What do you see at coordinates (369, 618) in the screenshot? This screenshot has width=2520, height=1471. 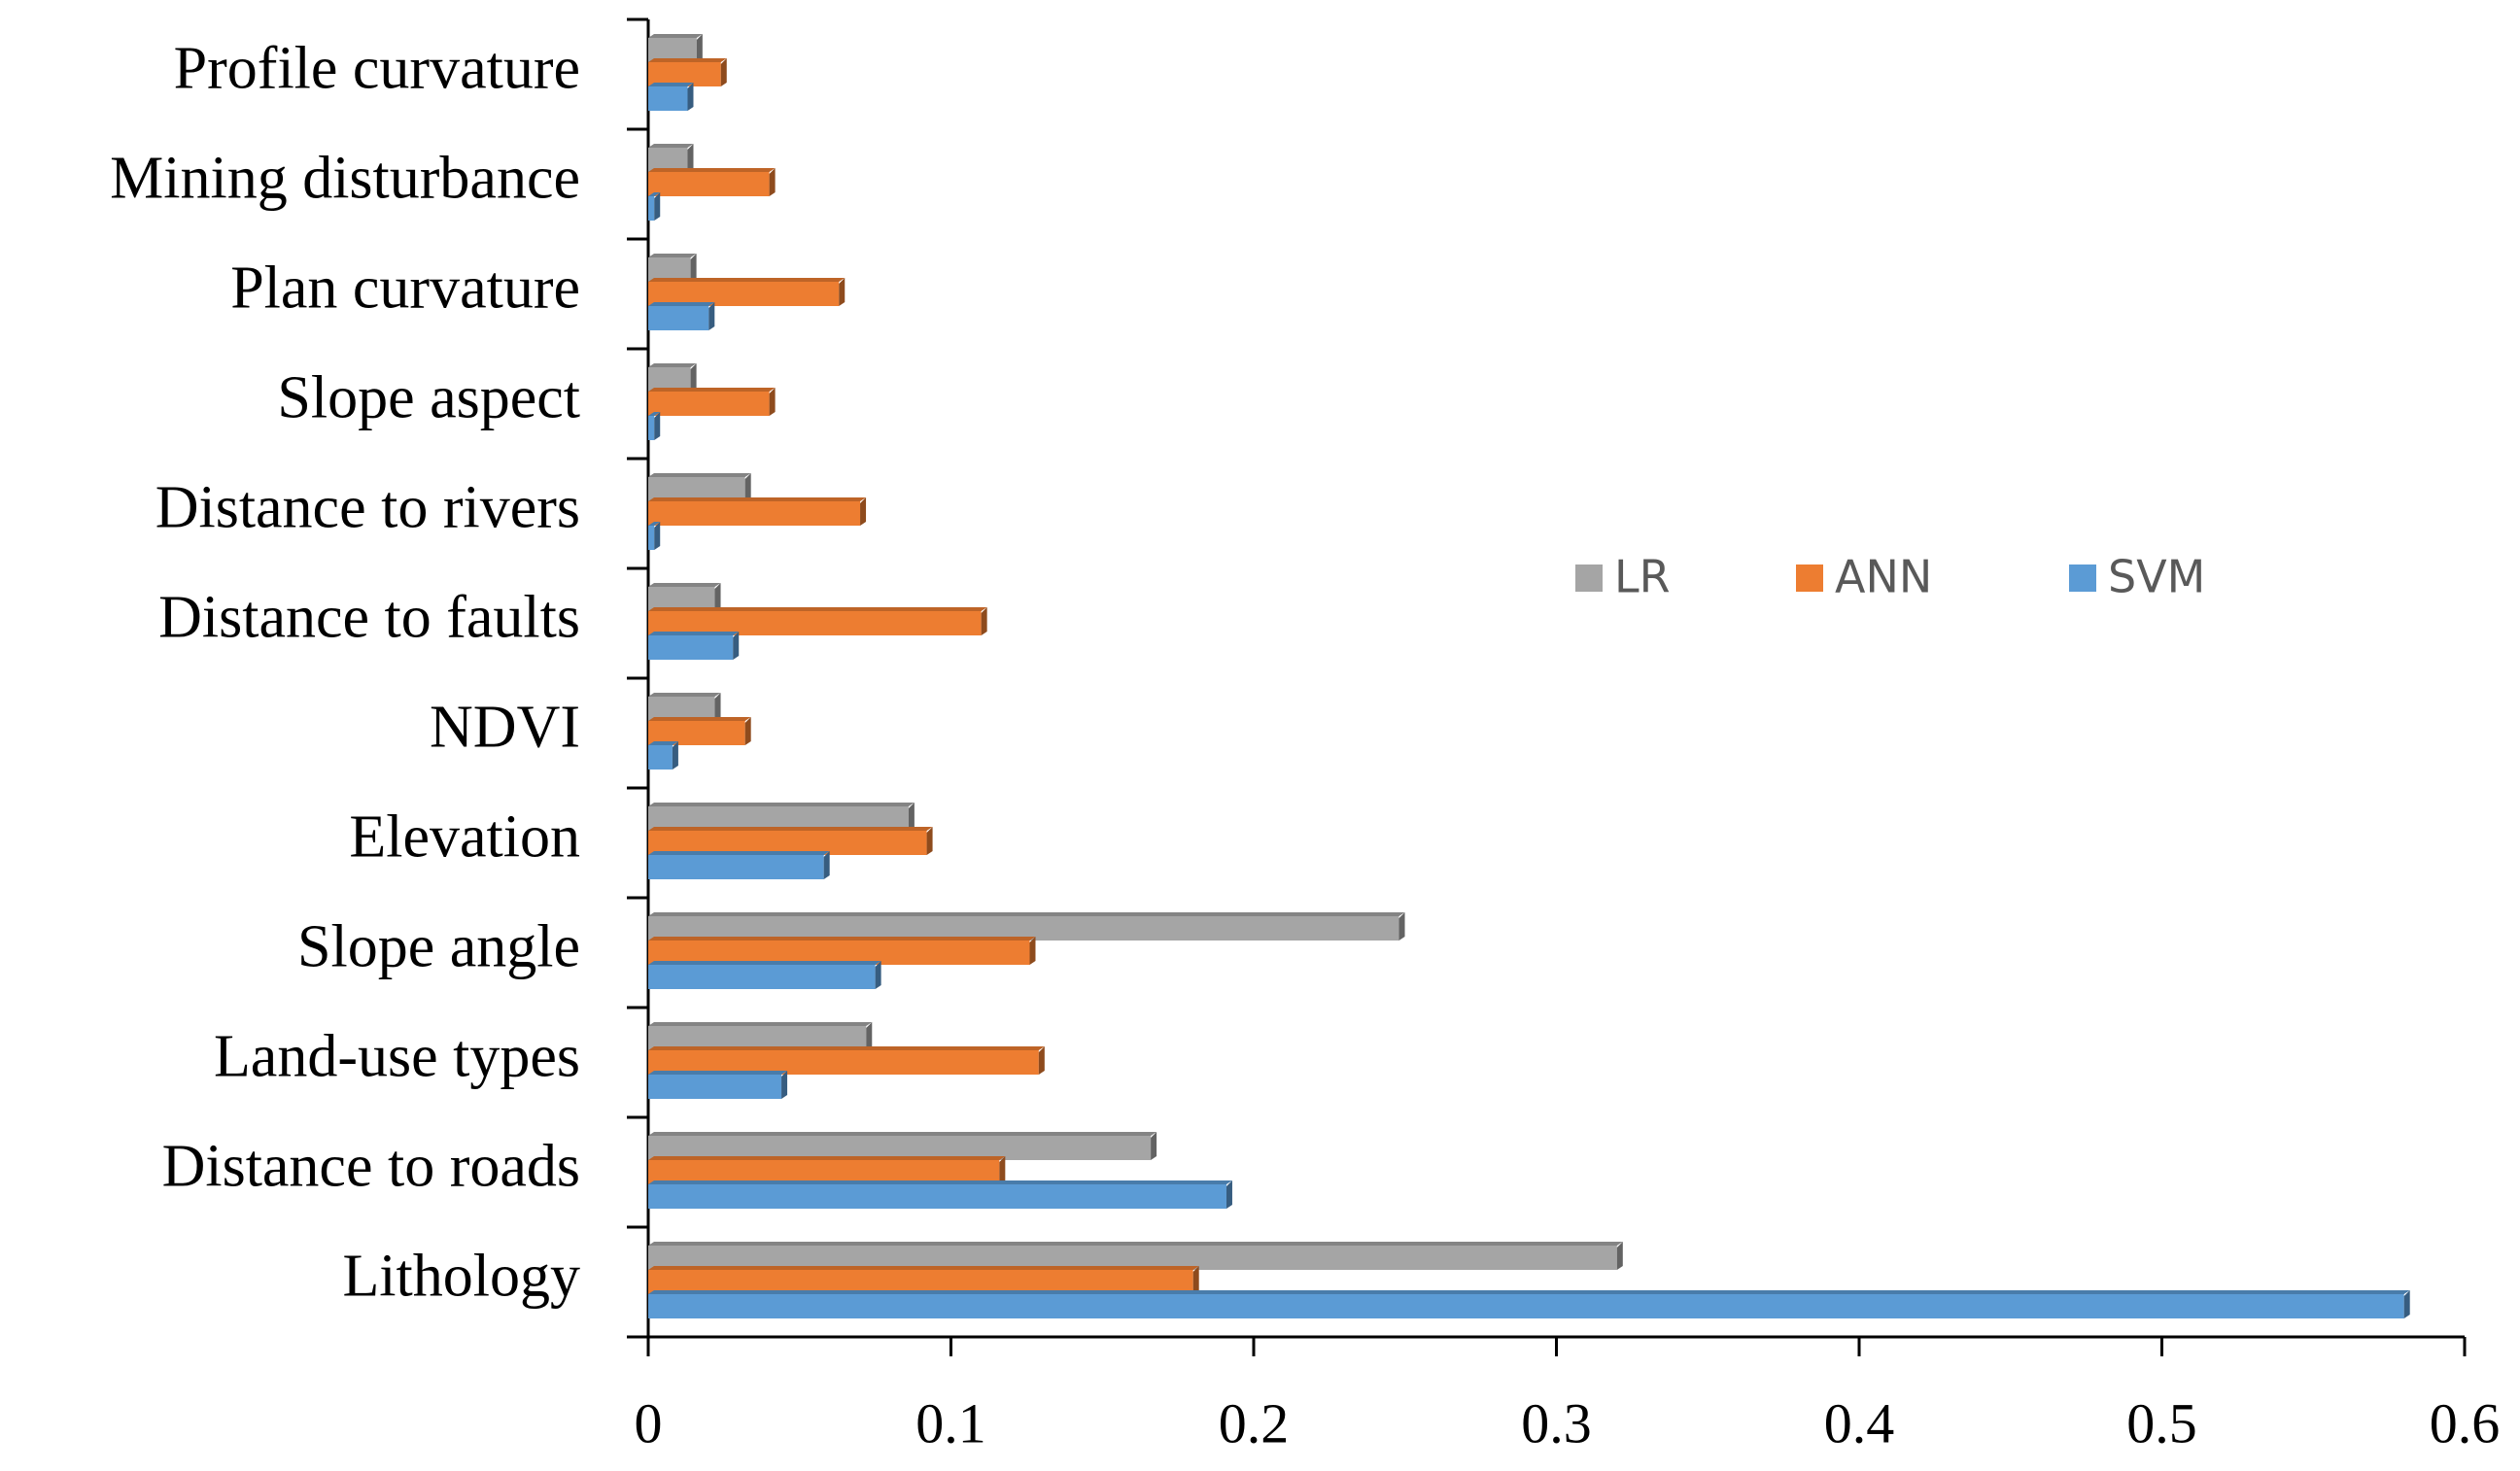 I see `category-label: Distance to faults` at bounding box center [369, 618].